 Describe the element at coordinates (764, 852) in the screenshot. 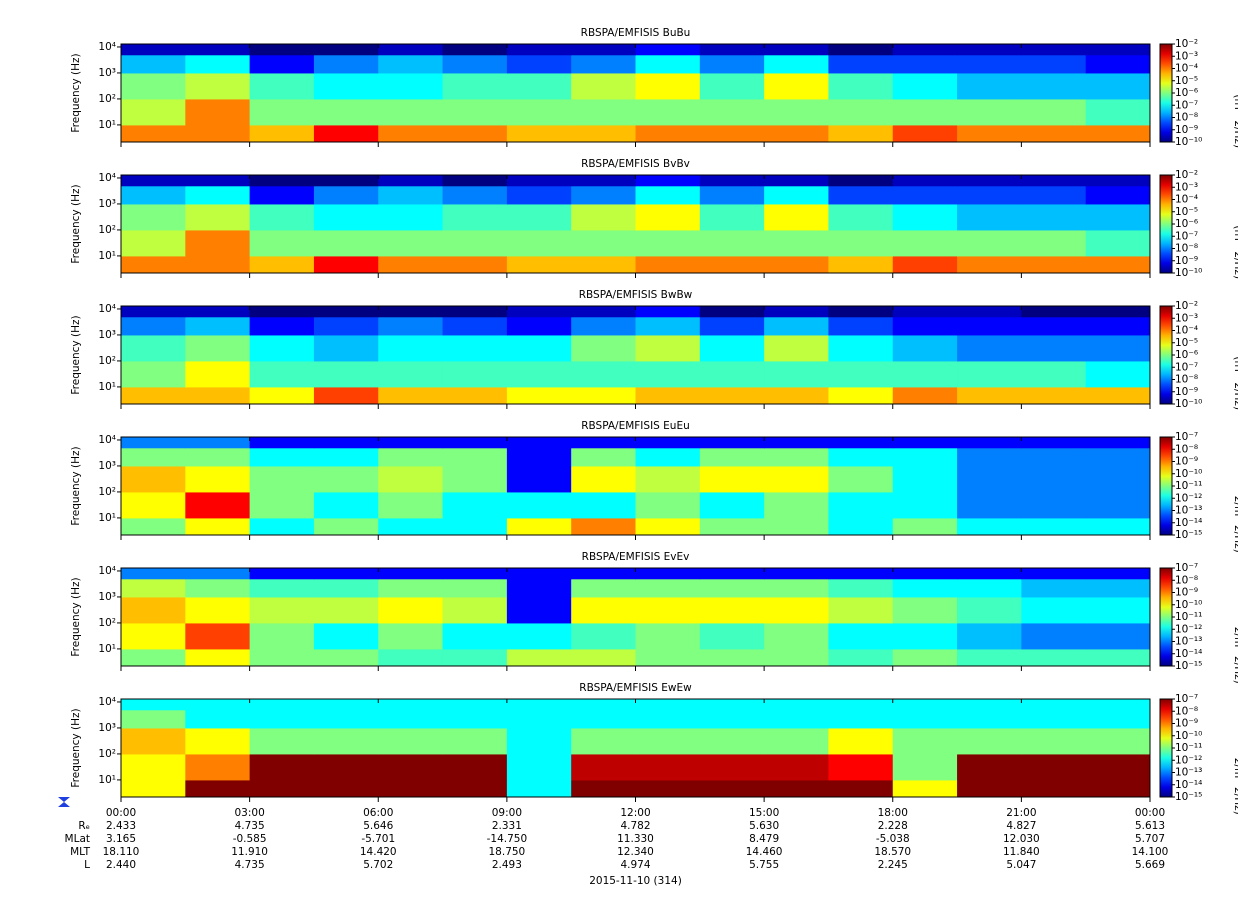

I see `ephemeris-value: 14.460` at that location.